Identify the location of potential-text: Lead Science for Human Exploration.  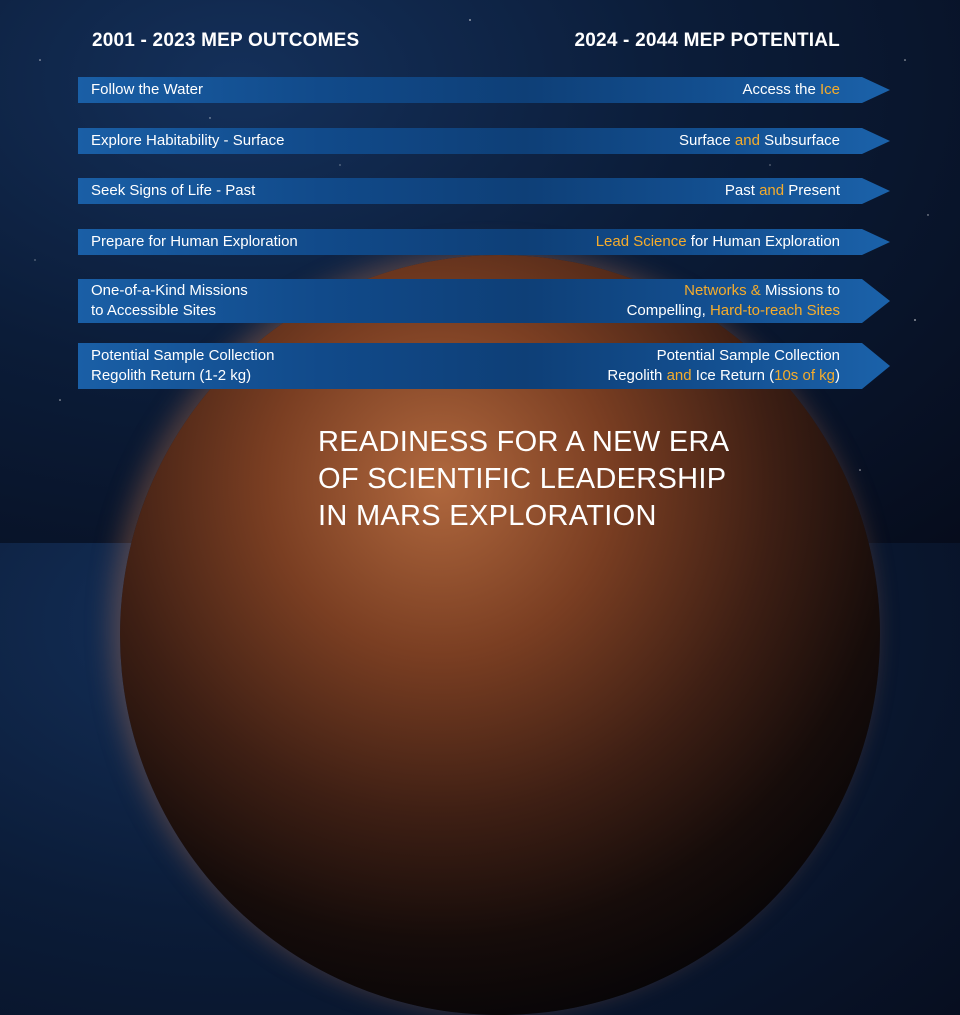
(718, 242).